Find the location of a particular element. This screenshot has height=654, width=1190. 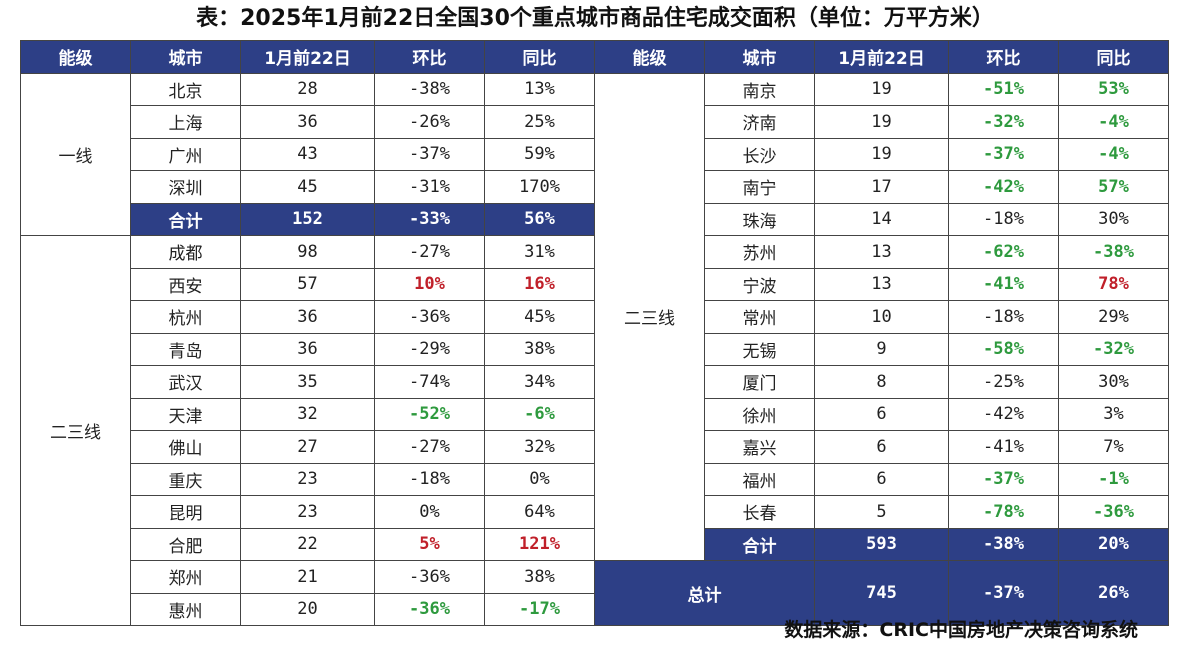

city-name: 珠海 is located at coordinates (759, 219).